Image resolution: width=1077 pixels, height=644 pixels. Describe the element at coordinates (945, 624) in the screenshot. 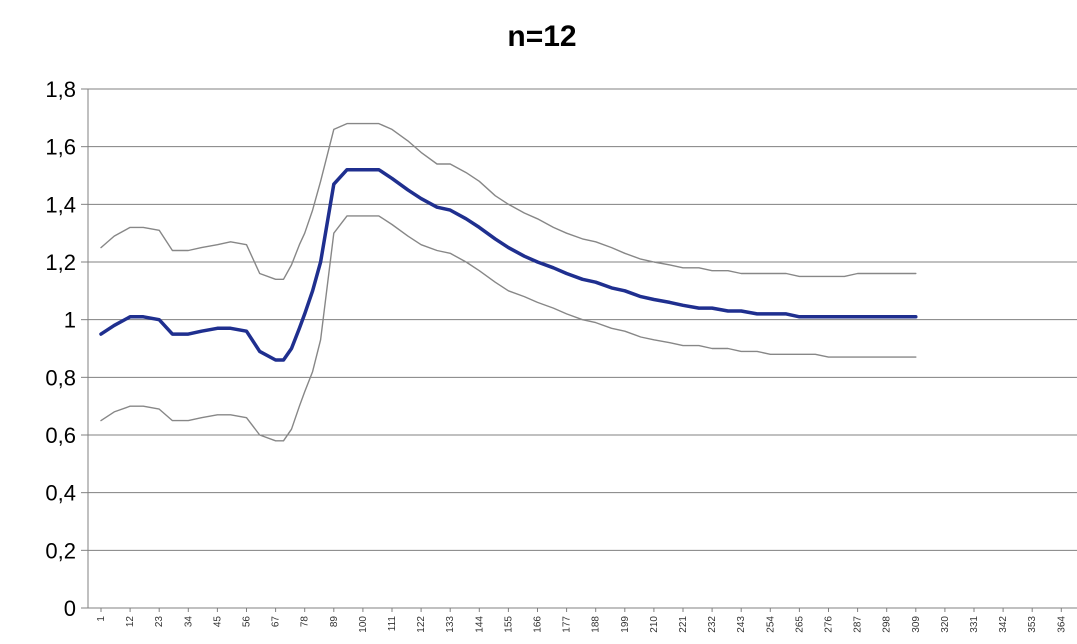

I see `x-tick-label: 320` at that location.